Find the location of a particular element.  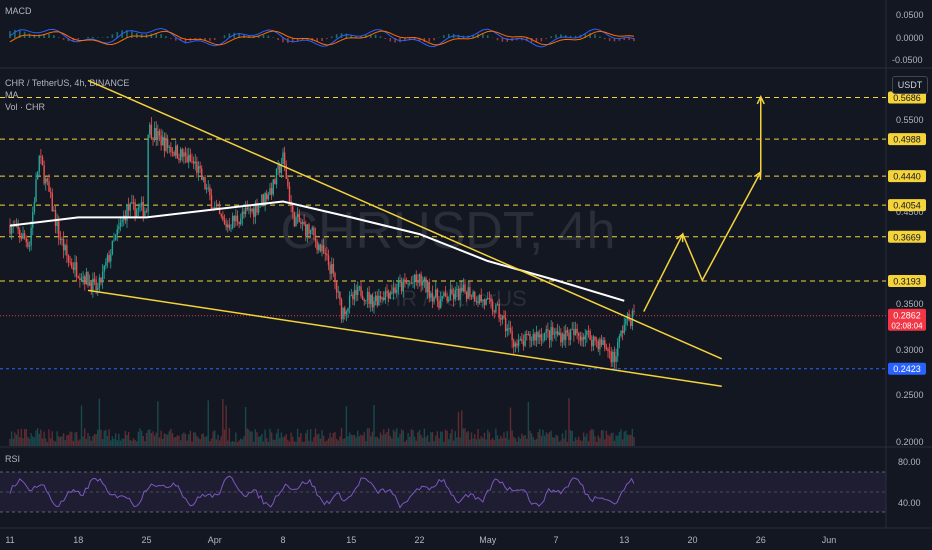

time-axis: 11 18 25 Apr 8 15 22 May 7 13 20 26 Jun is located at coordinates (420, 540).